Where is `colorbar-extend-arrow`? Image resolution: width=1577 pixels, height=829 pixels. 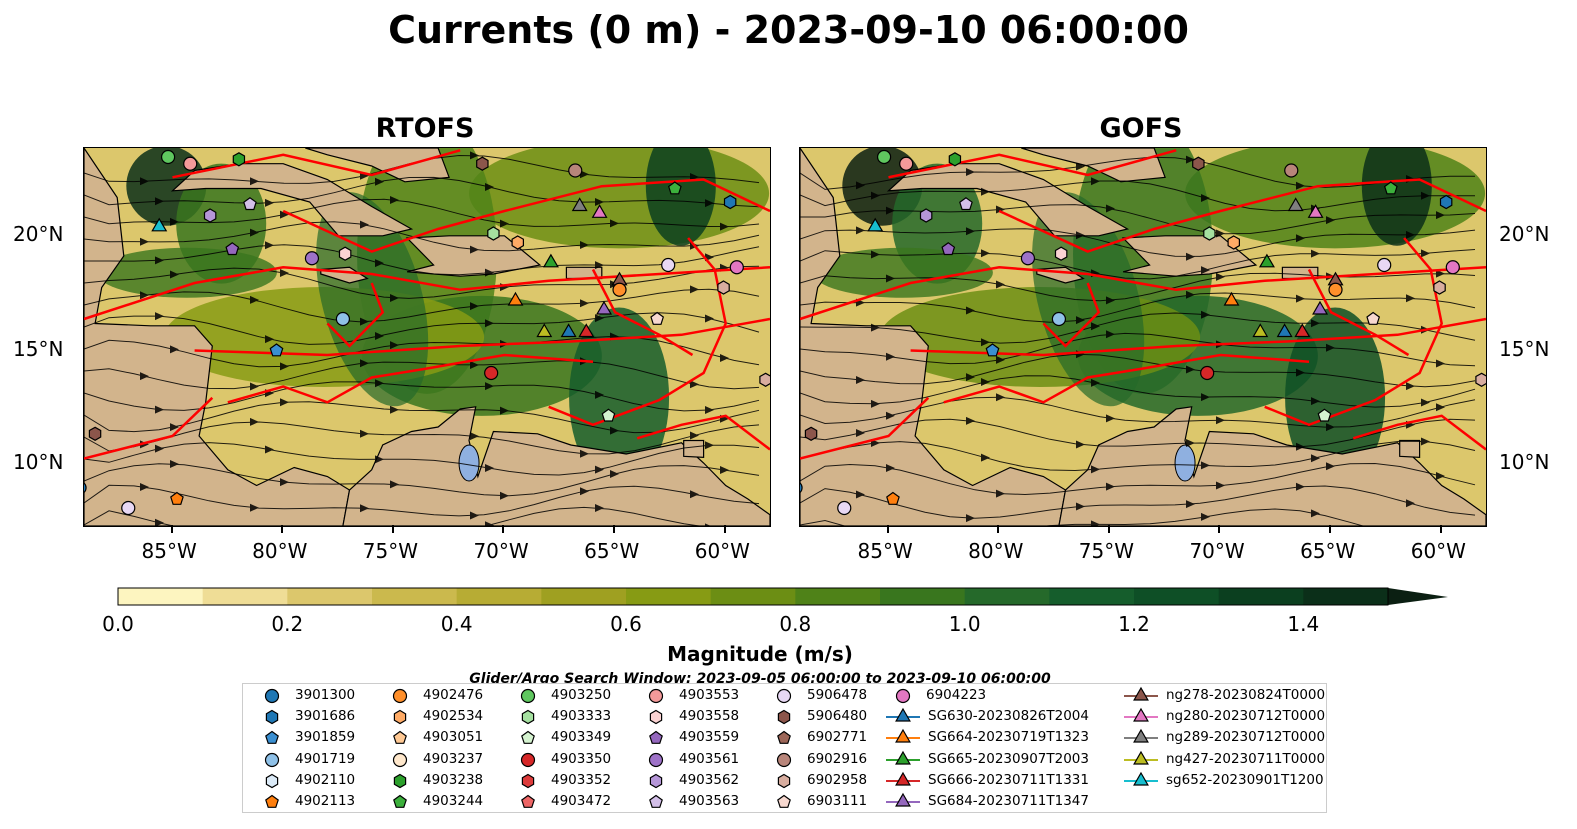 colorbar-extend-arrow is located at coordinates (1418, 596).